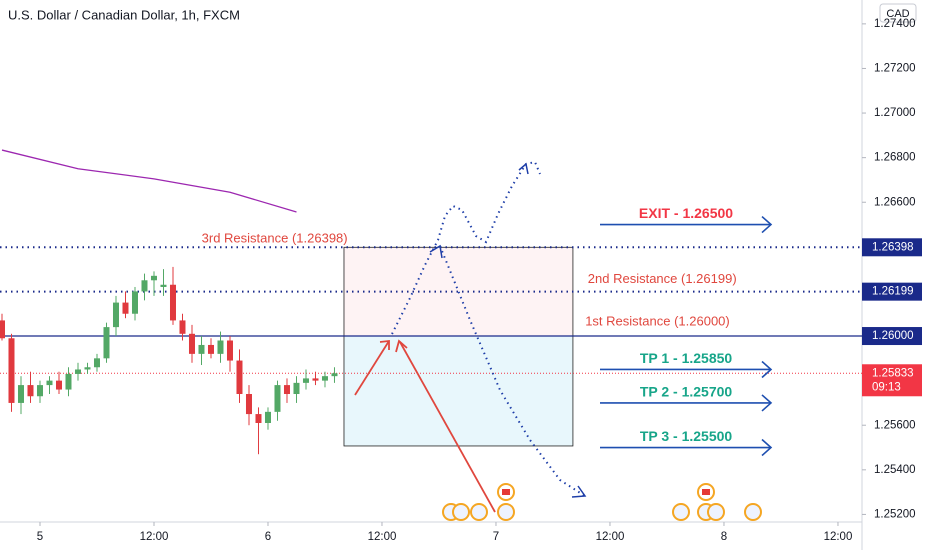 The image size is (932, 550). What do you see at coordinates (724, 537) in the screenshot?
I see `x-tick-label: 8` at bounding box center [724, 537].